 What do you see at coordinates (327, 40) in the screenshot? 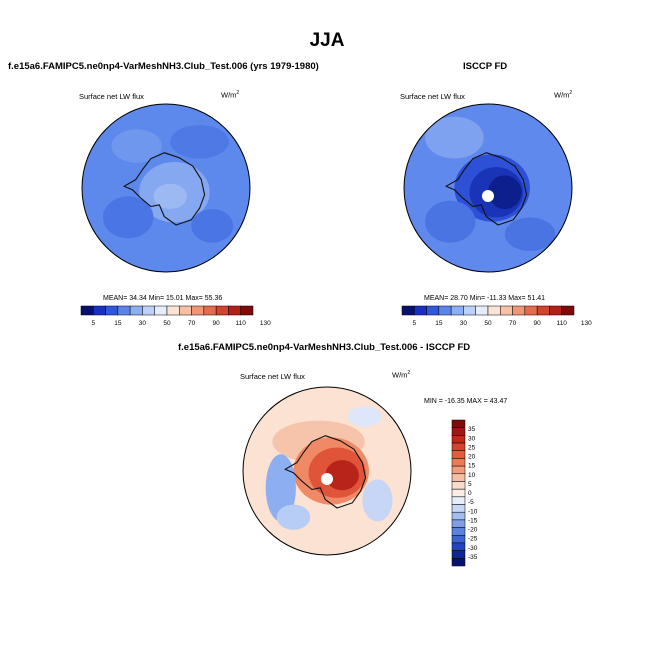
I see `main-title: JJA` at bounding box center [327, 40].